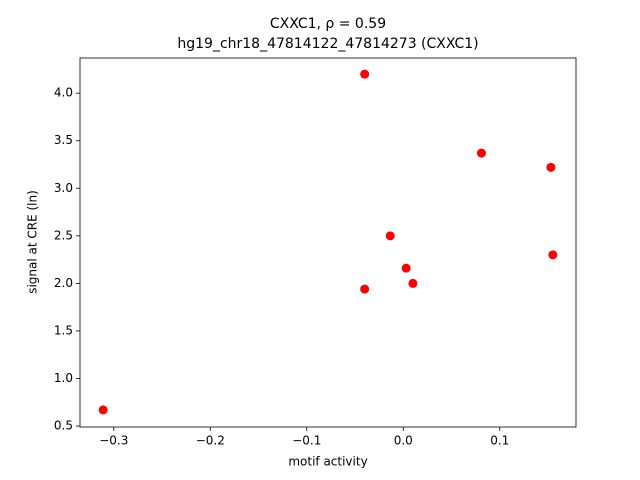 This screenshot has width=640, height=480. What do you see at coordinates (327, 44) in the screenshot?
I see `chart-subtitle: hg19_chr18_47814122_47814273 (CXXC1)` at bounding box center [327, 44].